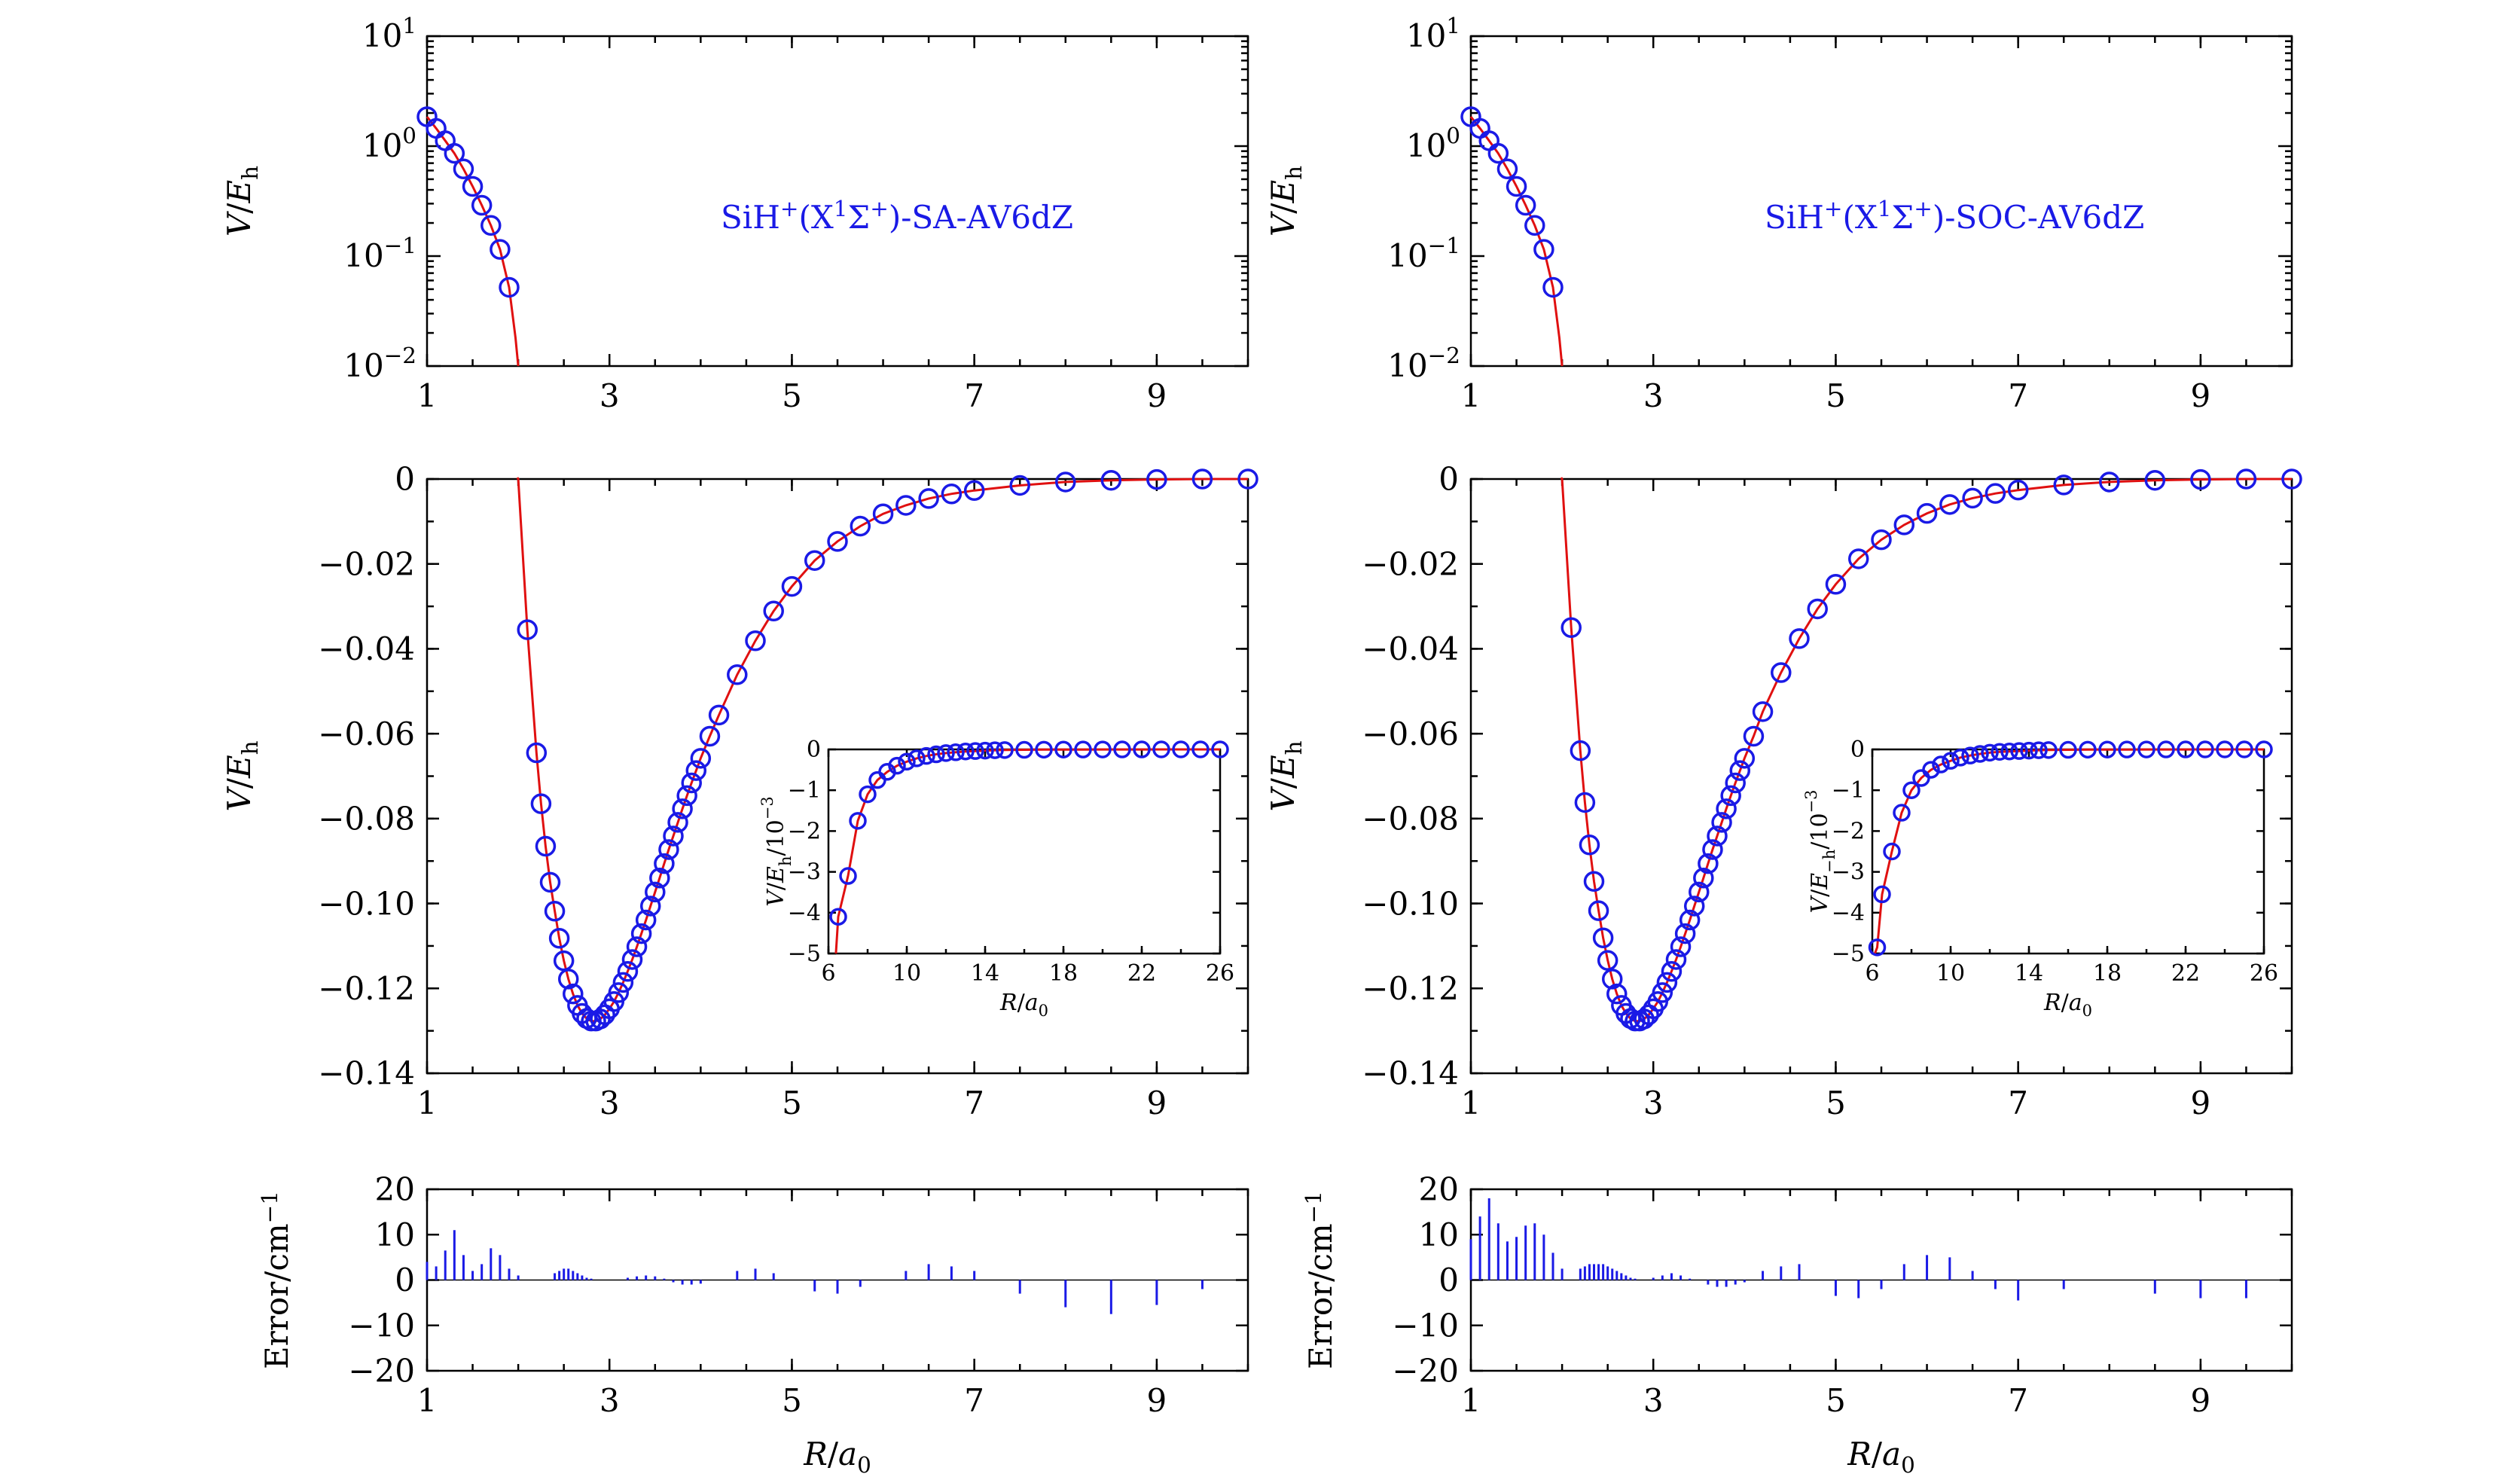  Describe the element at coordinates (1141, 973) in the screenshot. I see `inset-xtick-label: 22` at that location.